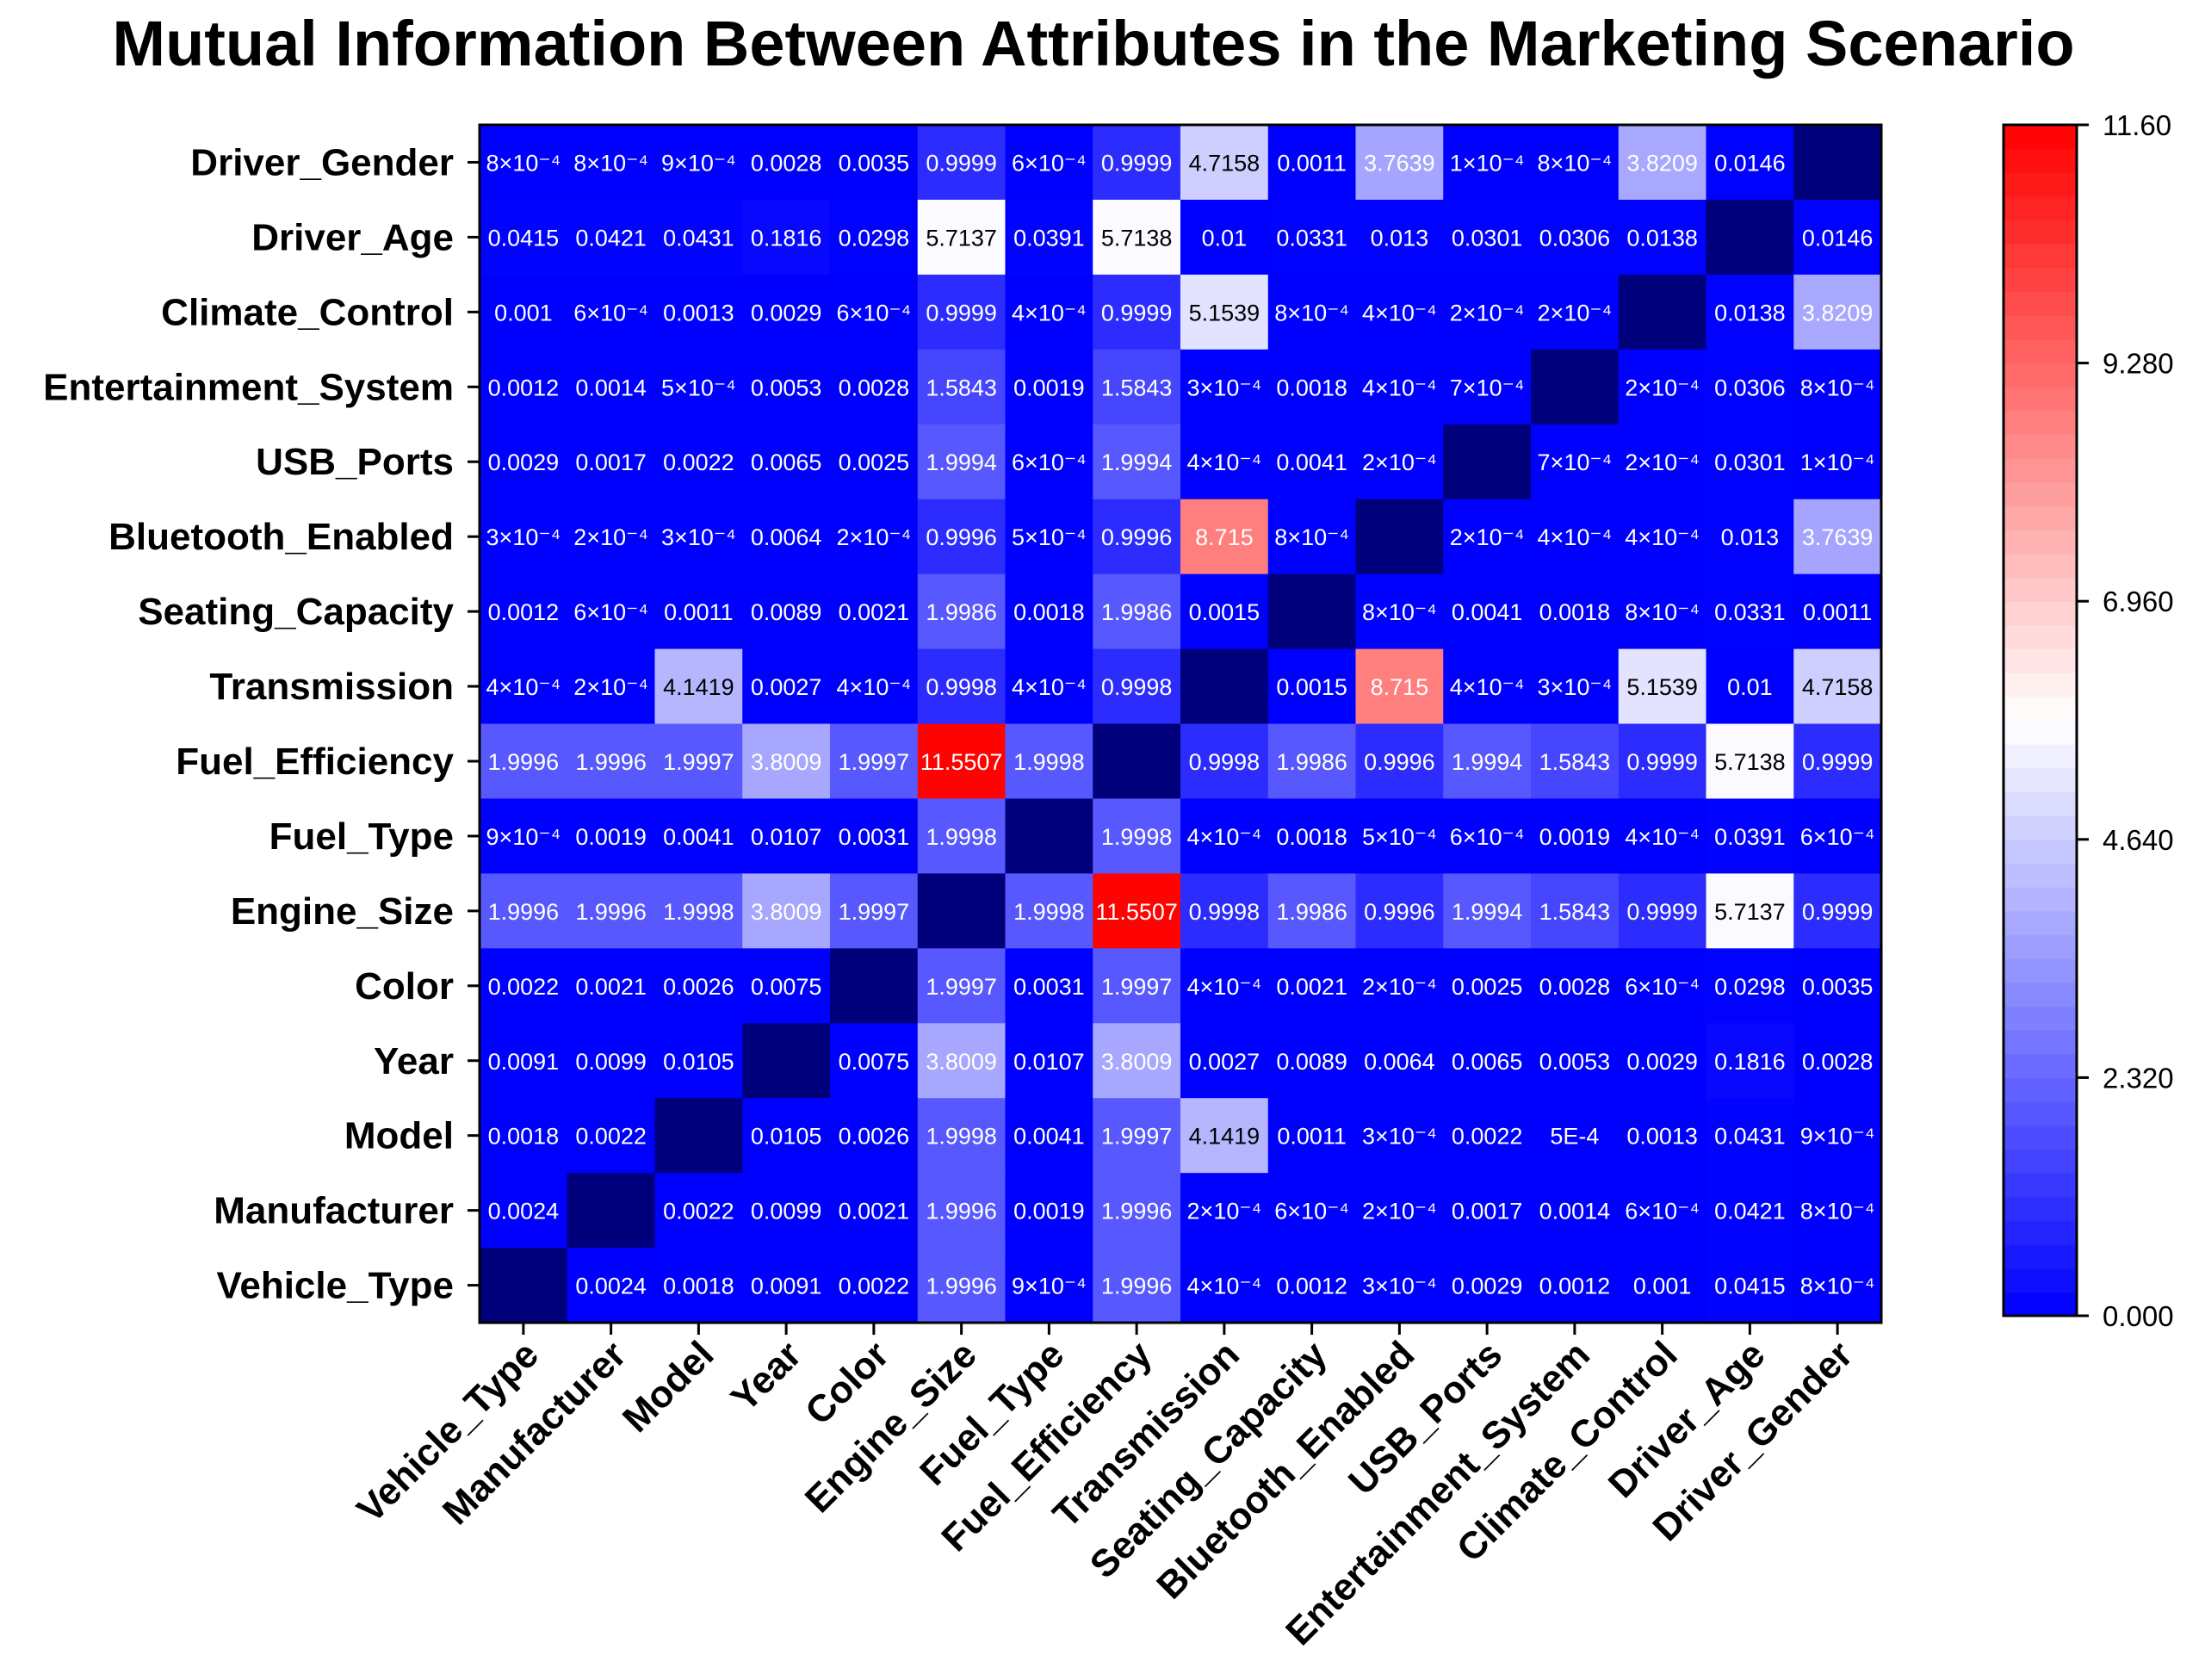 Image resolution: width=2205 pixels, height=1680 pixels. Describe the element at coordinates (1137, 462) in the screenshot. I see `cell-value-label: 1.9994` at that location.